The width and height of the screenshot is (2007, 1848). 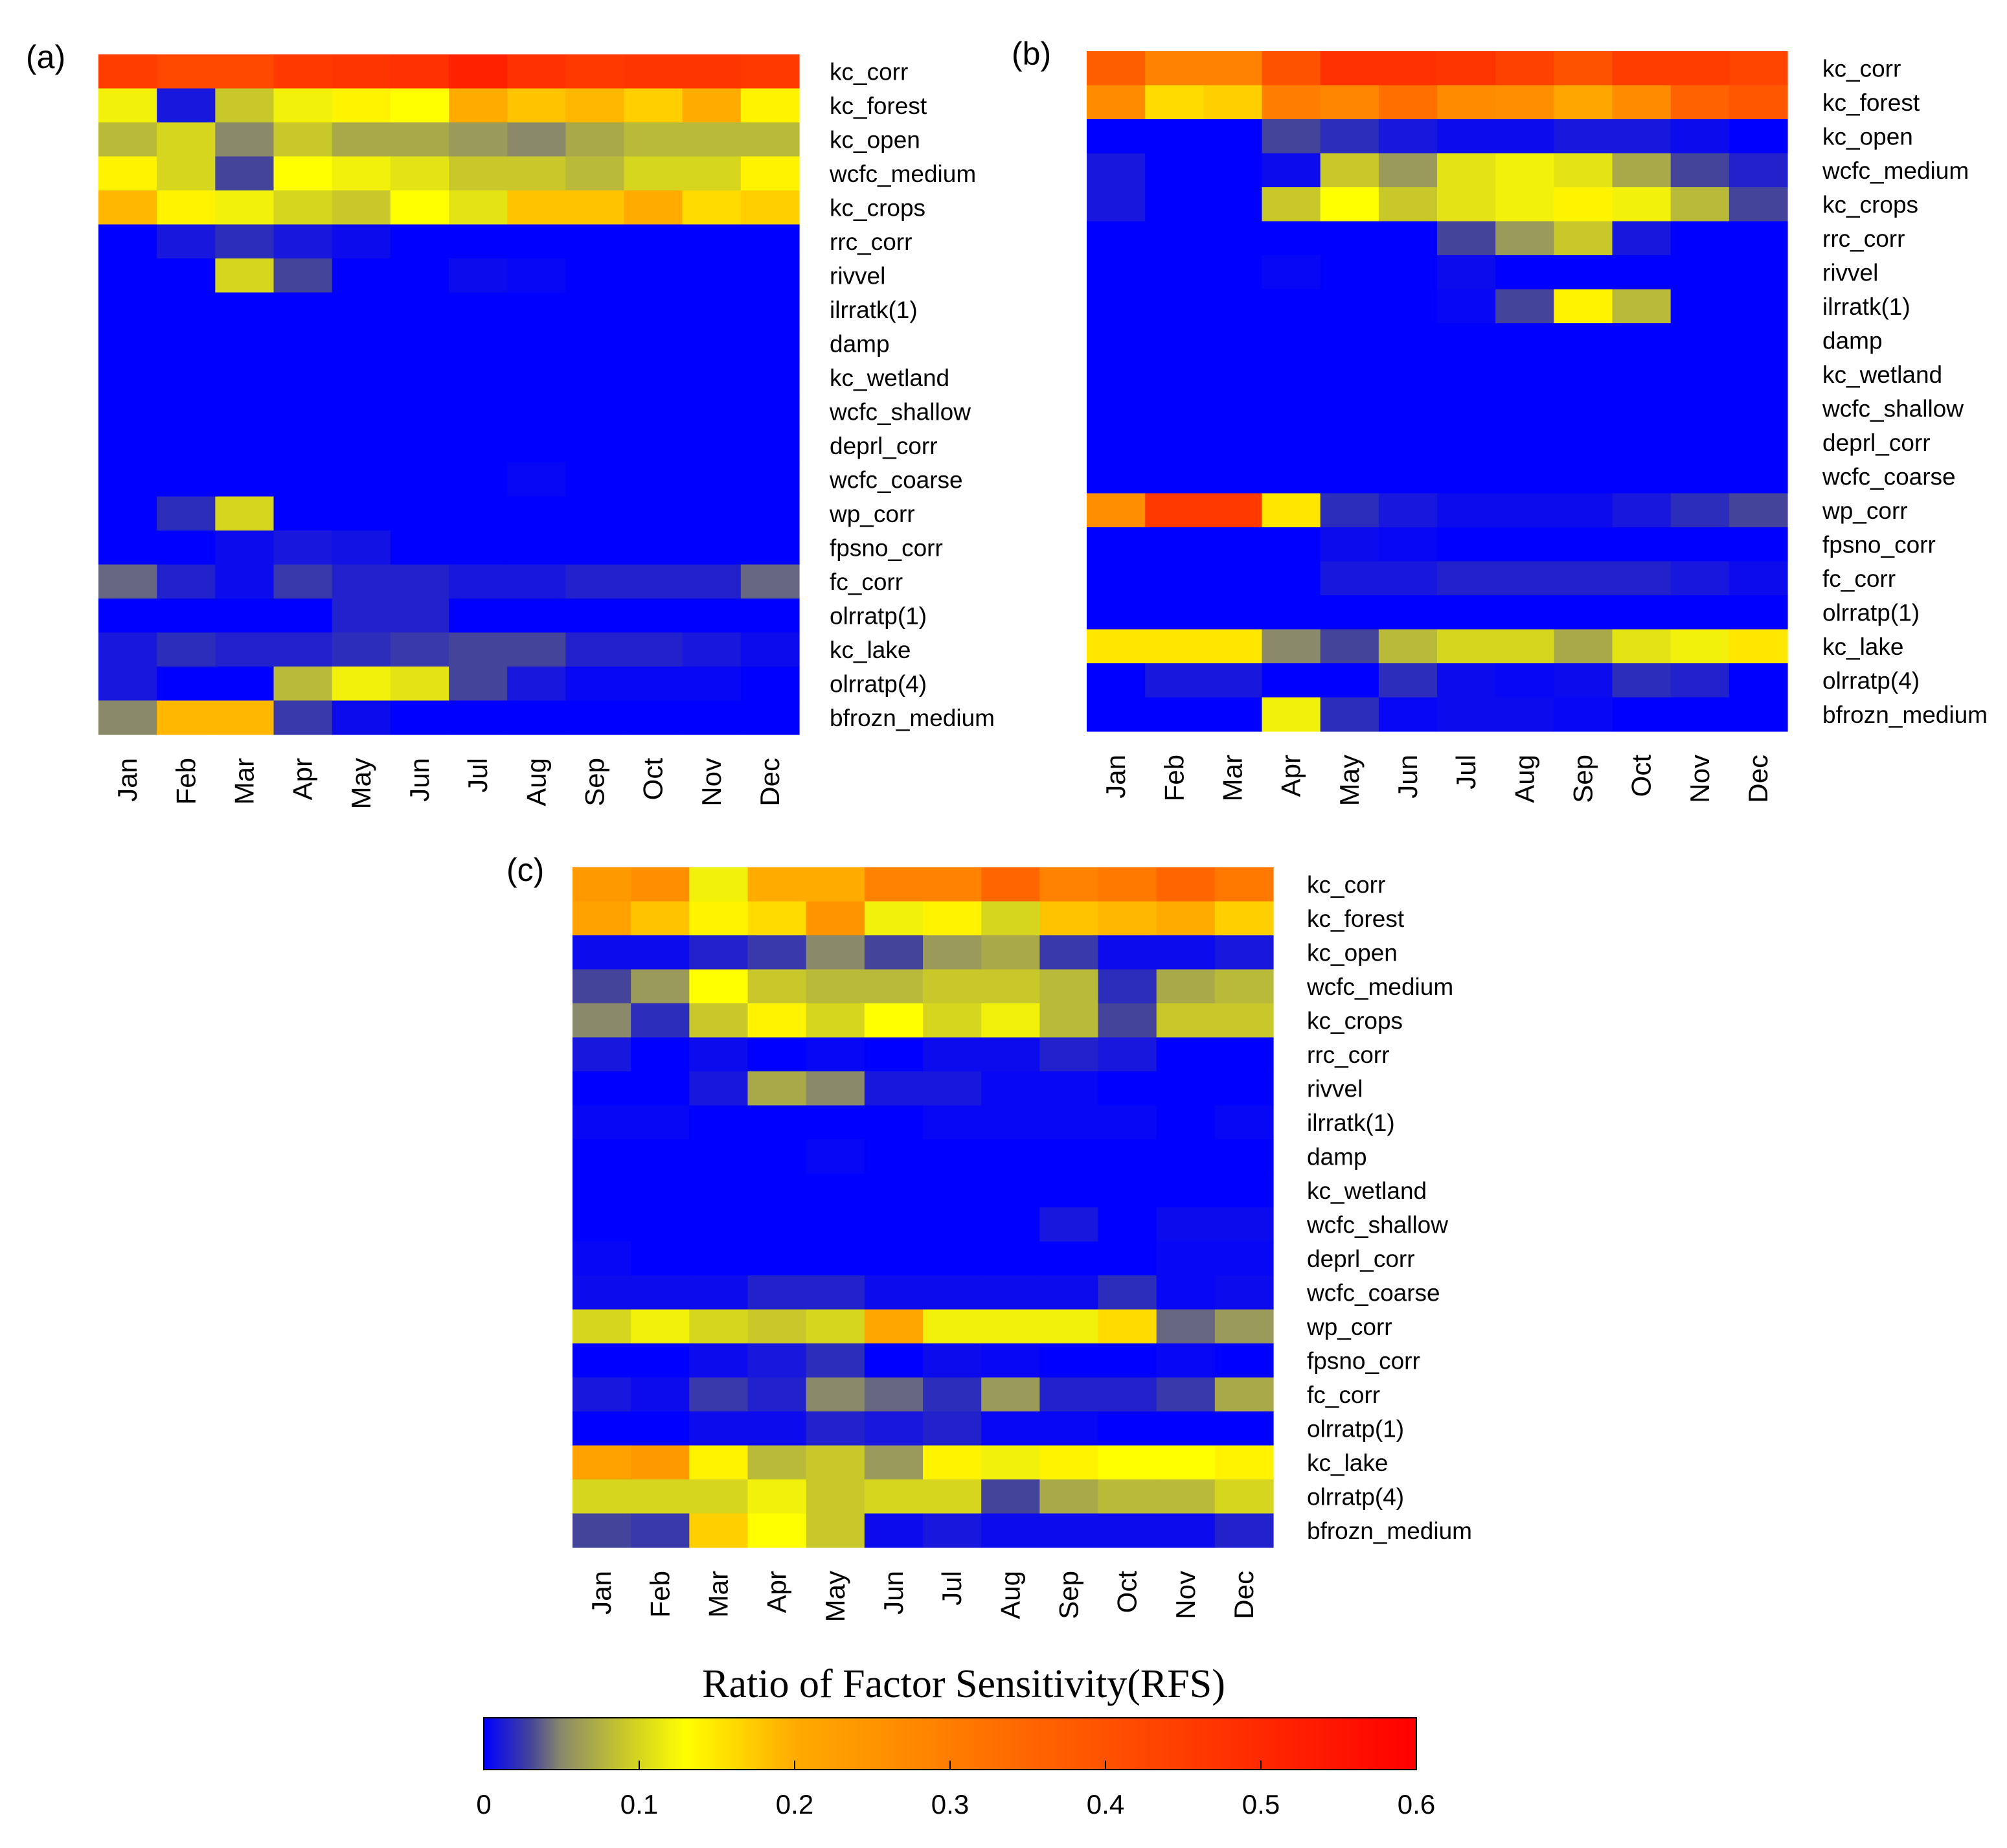 What do you see at coordinates (1905, 715) in the screenshot?
I see `row-label: bfrozn_medium` at bounding box center [1905, 715].